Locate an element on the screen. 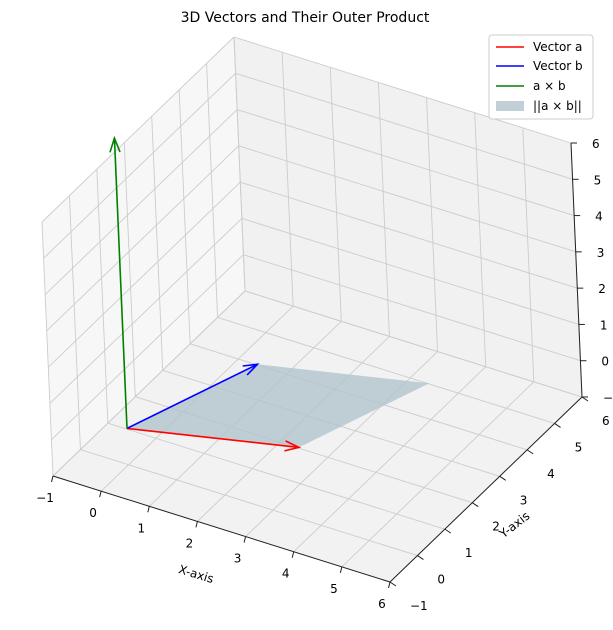 This screenshot has height=630, width=613. x-axis-label: X-axis is located at coordinates (196, 574).